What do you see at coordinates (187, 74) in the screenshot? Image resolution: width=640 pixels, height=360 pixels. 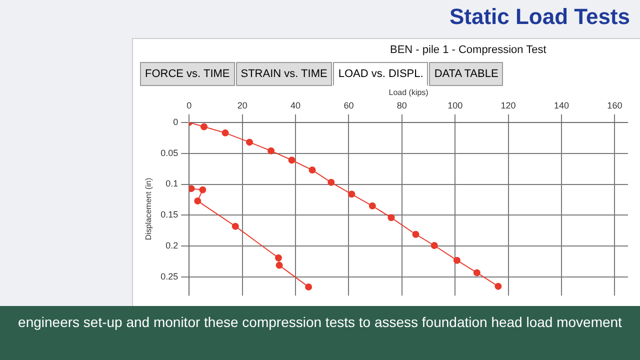 I see `text: FORCE vs. TIME` at bounding box center [187, 74].